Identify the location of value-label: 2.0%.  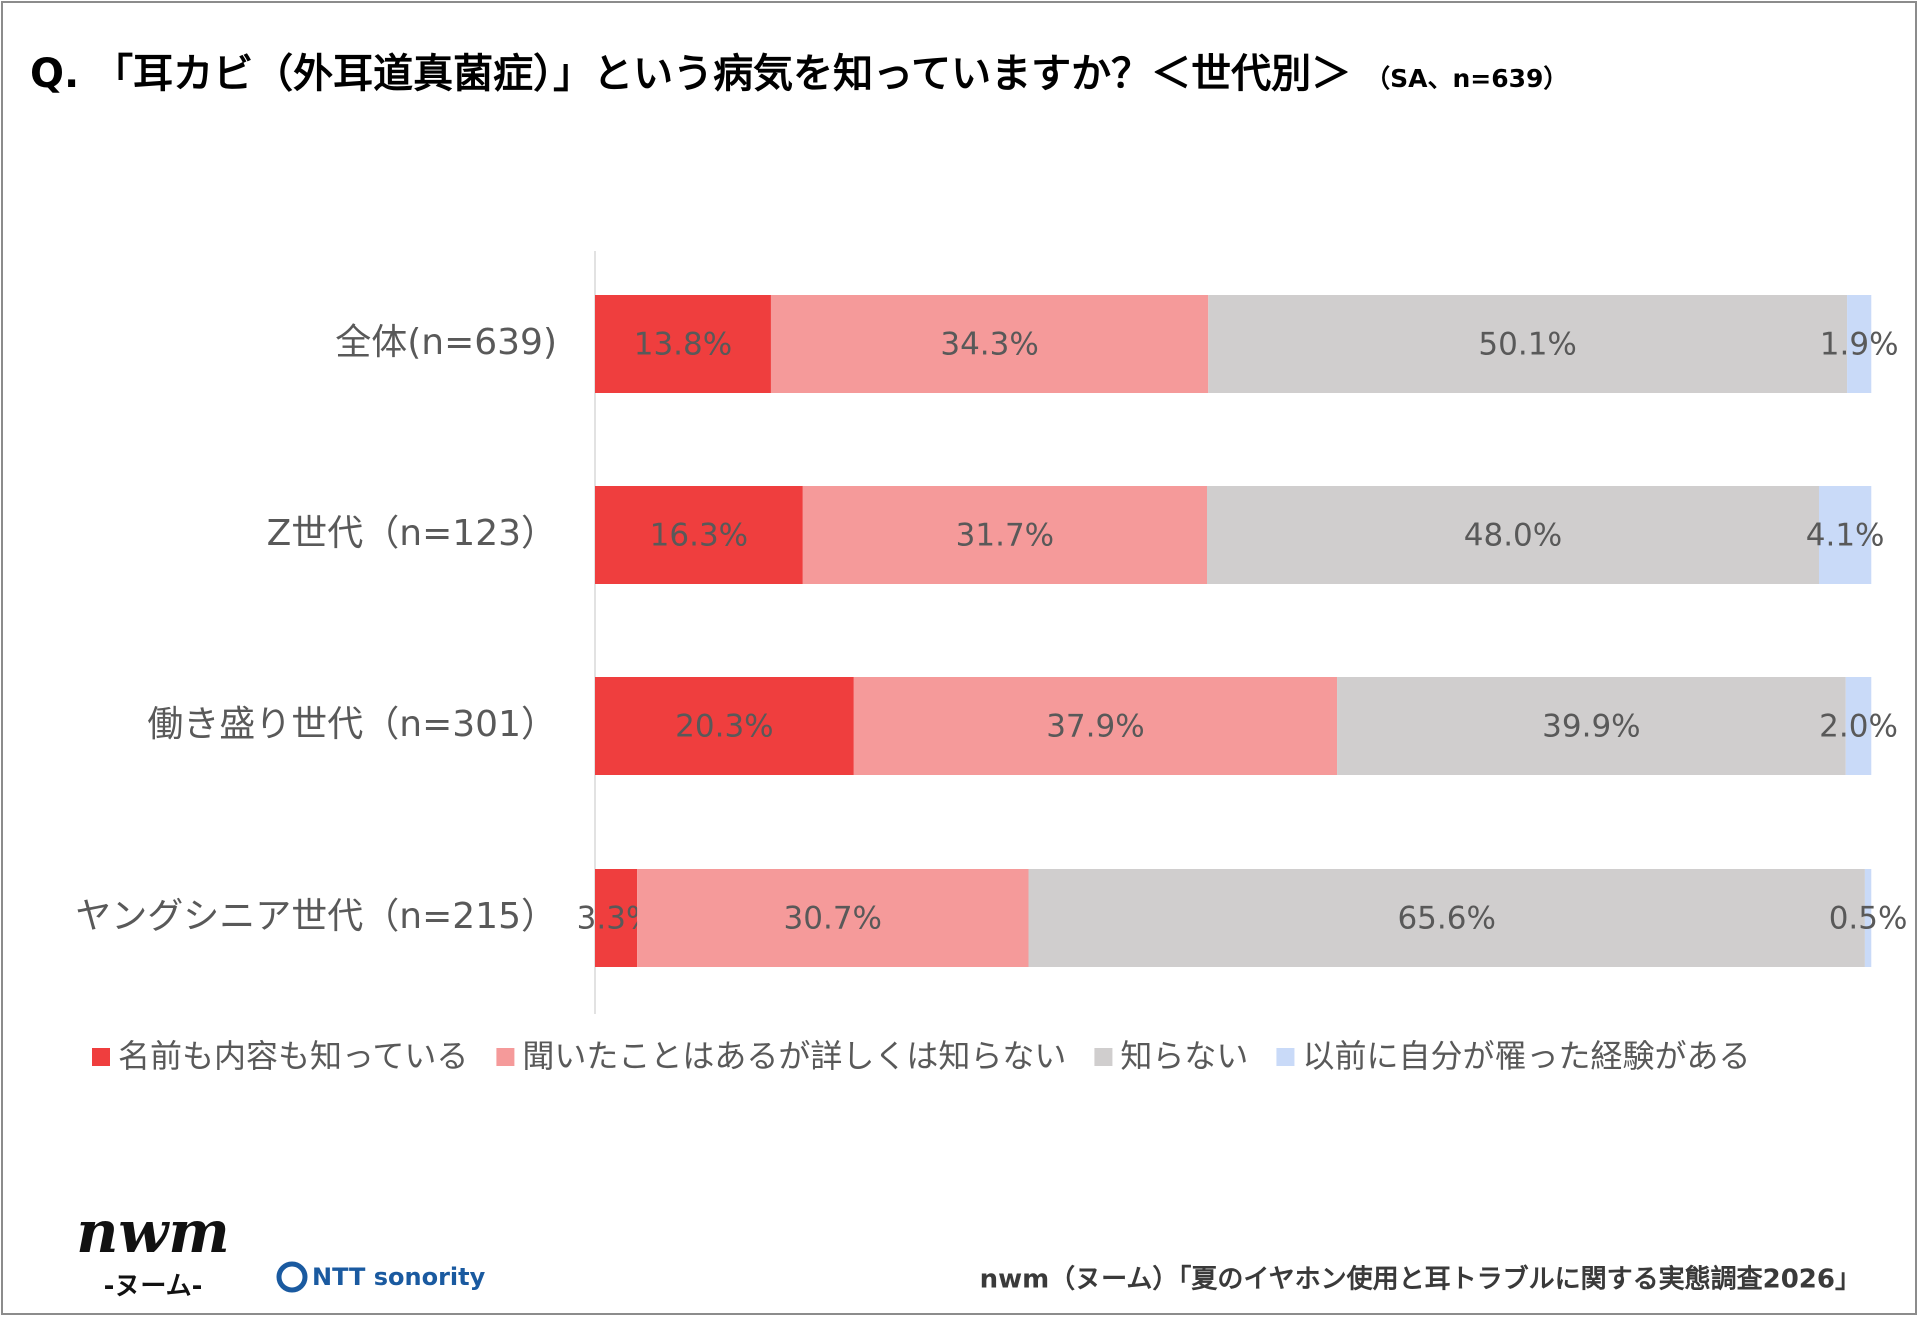
(1858, 727).